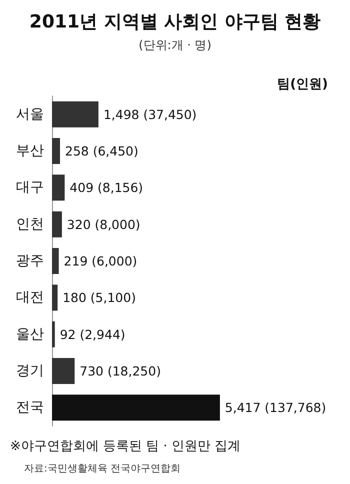 The height and width of the screenshot is (484, 350). What do you see at coordinates (175, 22) in the screenshot?
I see `chart-title: 2011년 지역별 사회인 야구팀 현황` at bounding box center [175, 22].